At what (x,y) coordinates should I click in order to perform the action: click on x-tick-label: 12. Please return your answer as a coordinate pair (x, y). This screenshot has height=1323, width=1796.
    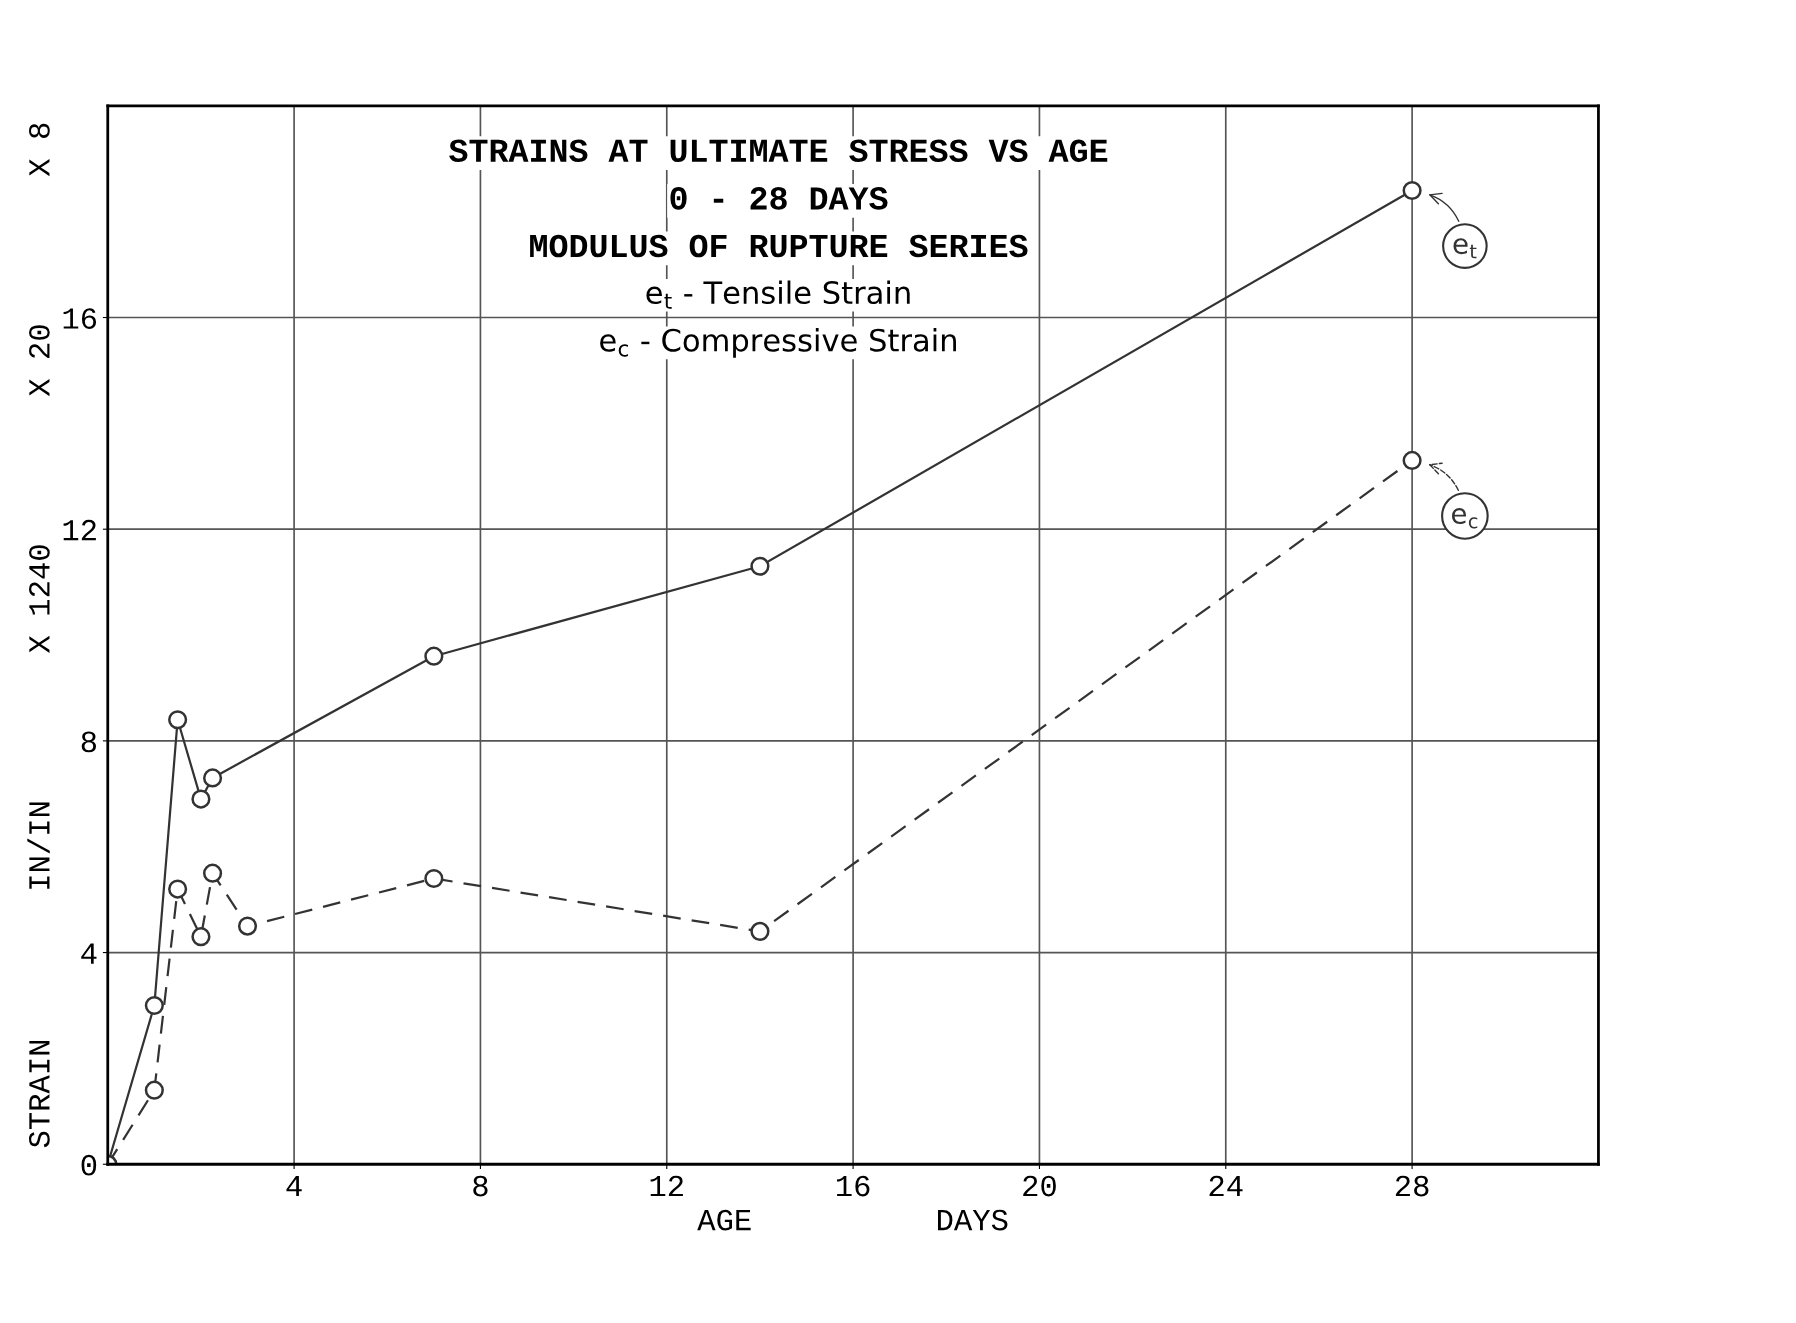
    Looking at the image, I should click on (666, 1186).